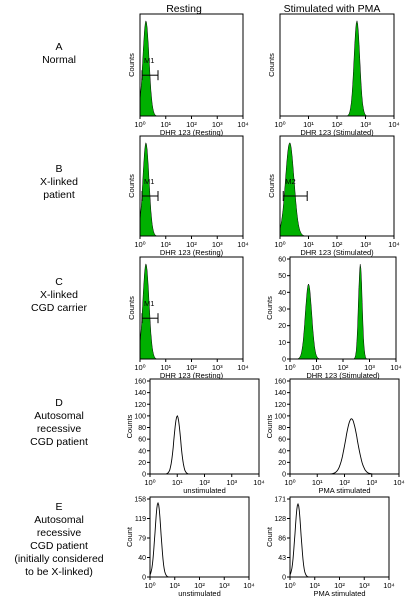 The image size is (417, 600). I want to click on row-label-c: C X-linked CGD carrier, so click(59, 295).